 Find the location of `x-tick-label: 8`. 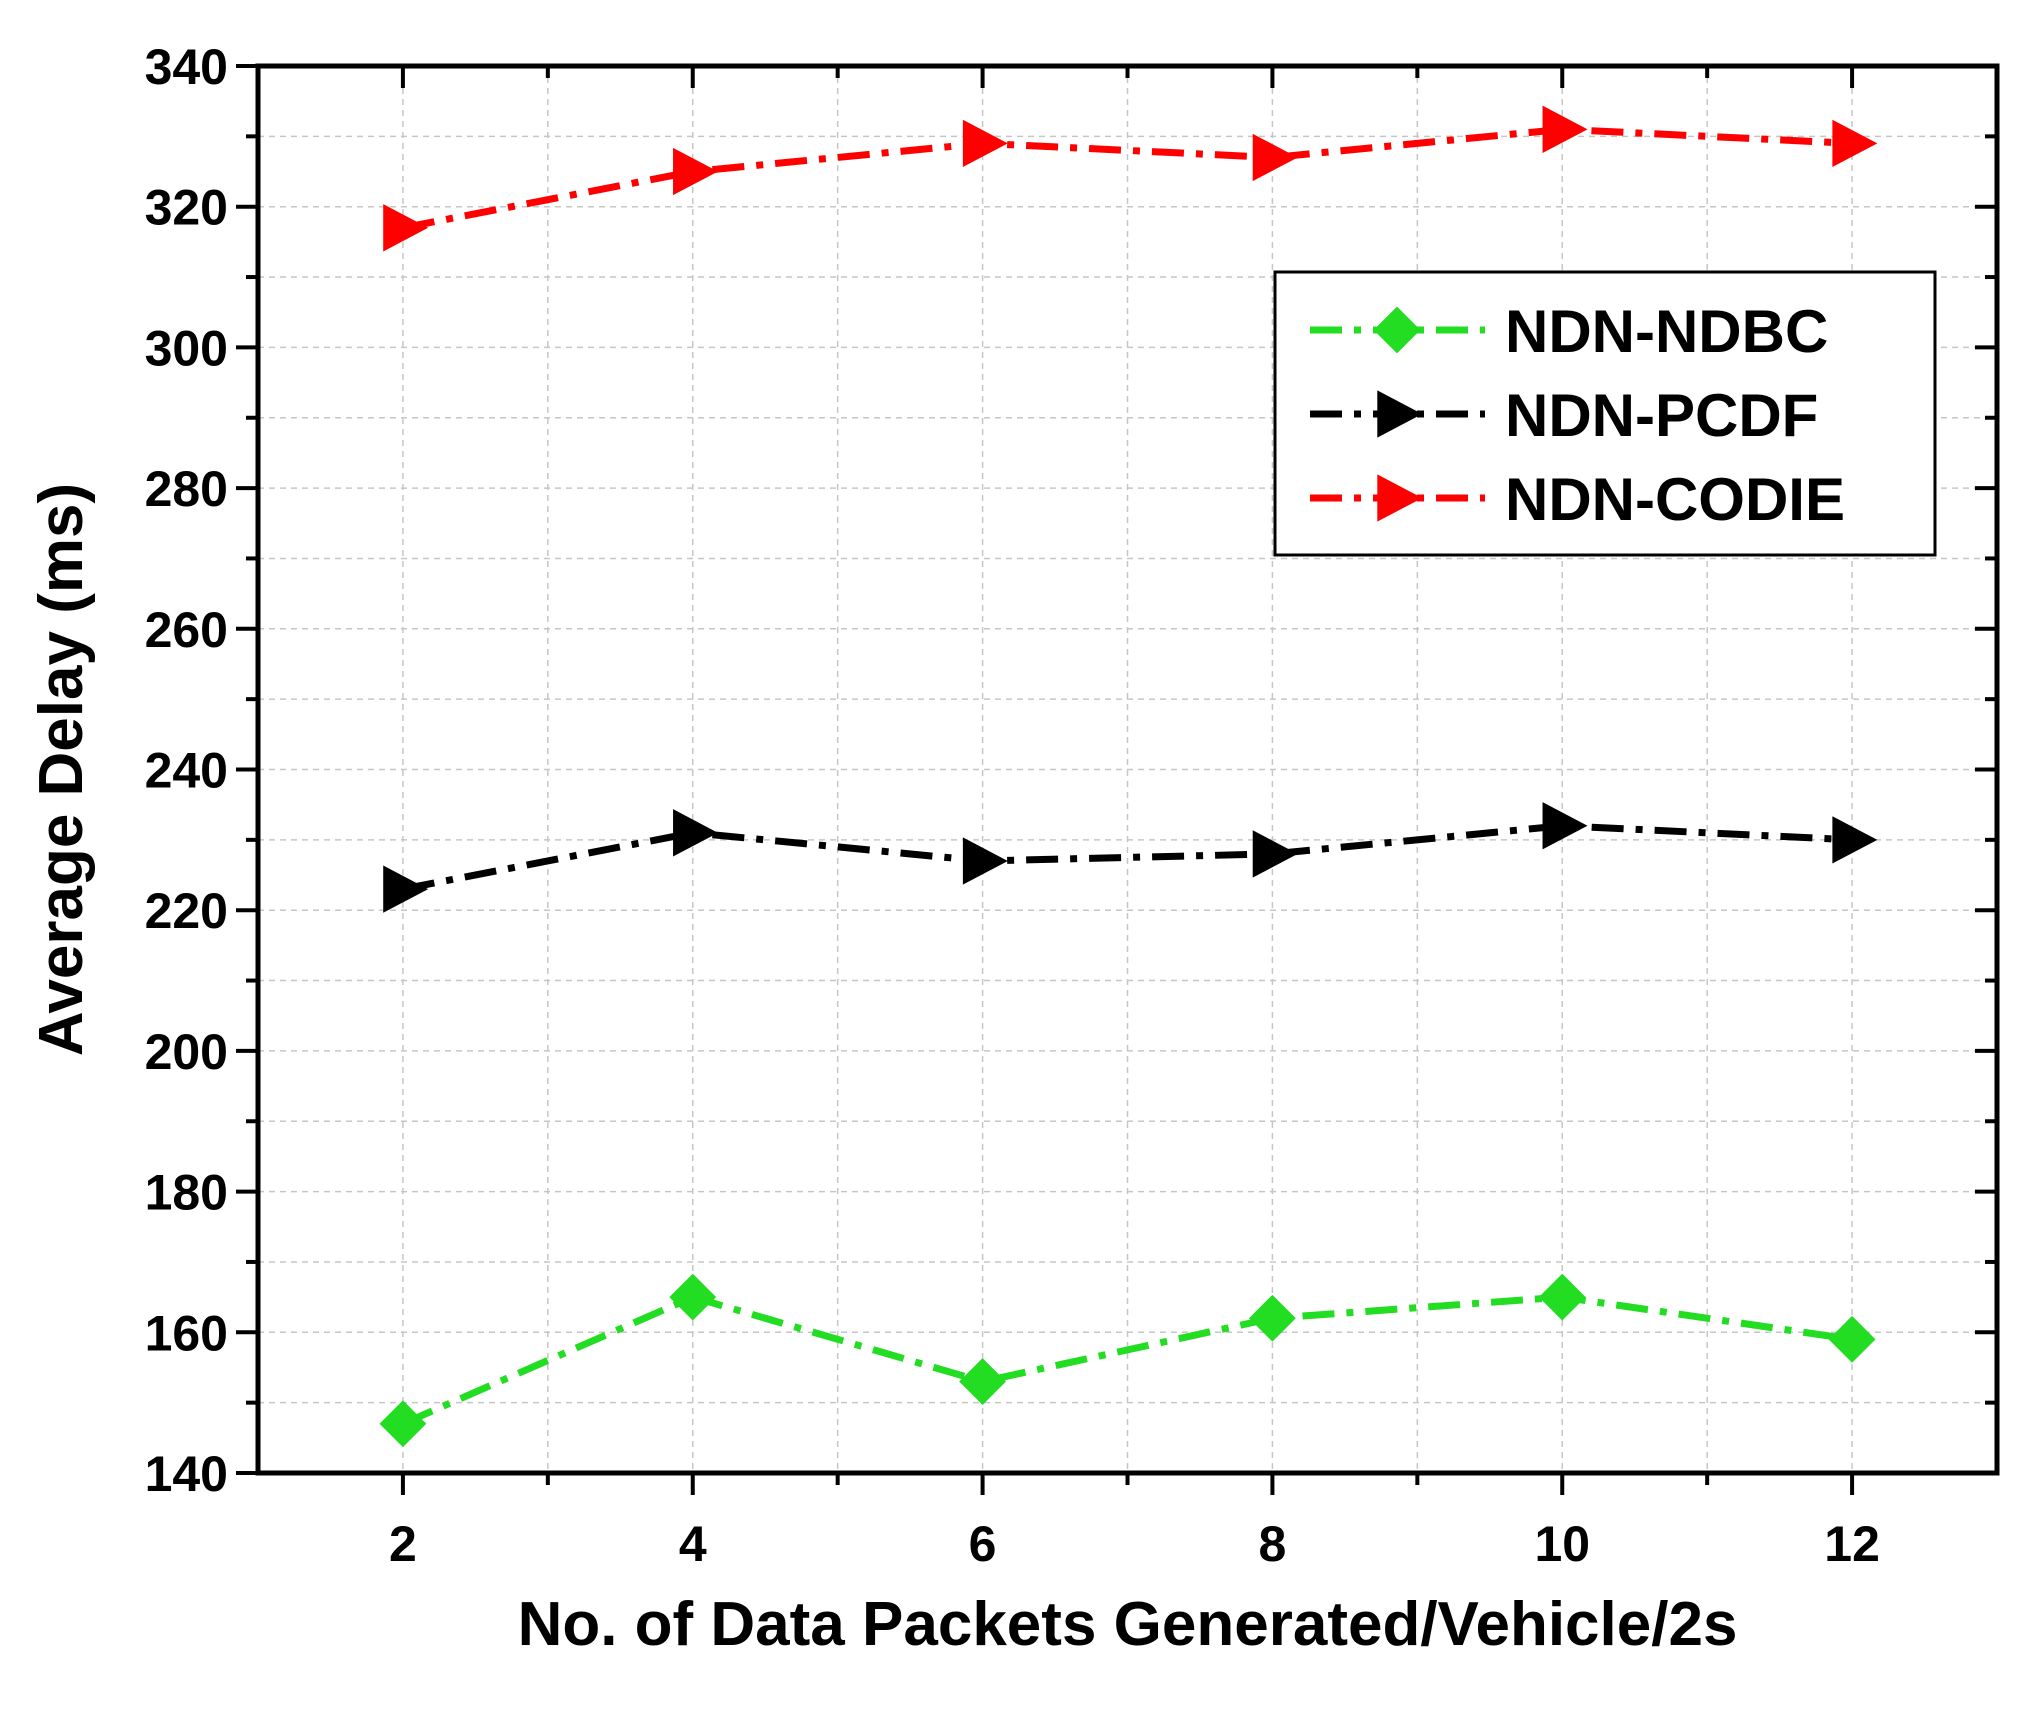

x-tick-label: 8 is located at coordinates (1273, 1544).